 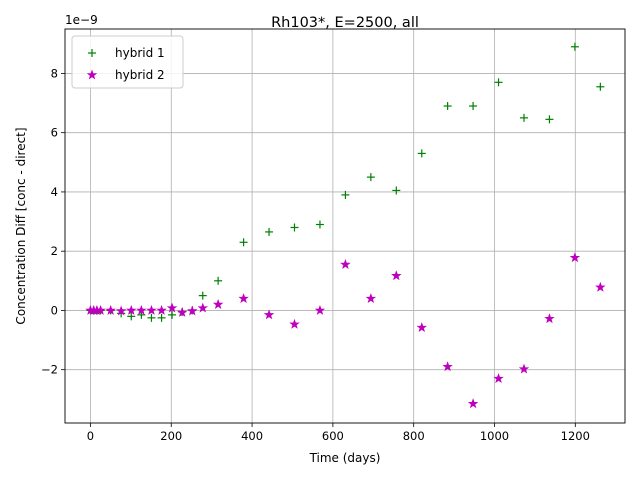 What do you see at coordinates (333, 436) in the screenshot?
I see `x-tick-label: 600` at bounding box center [333, 436].